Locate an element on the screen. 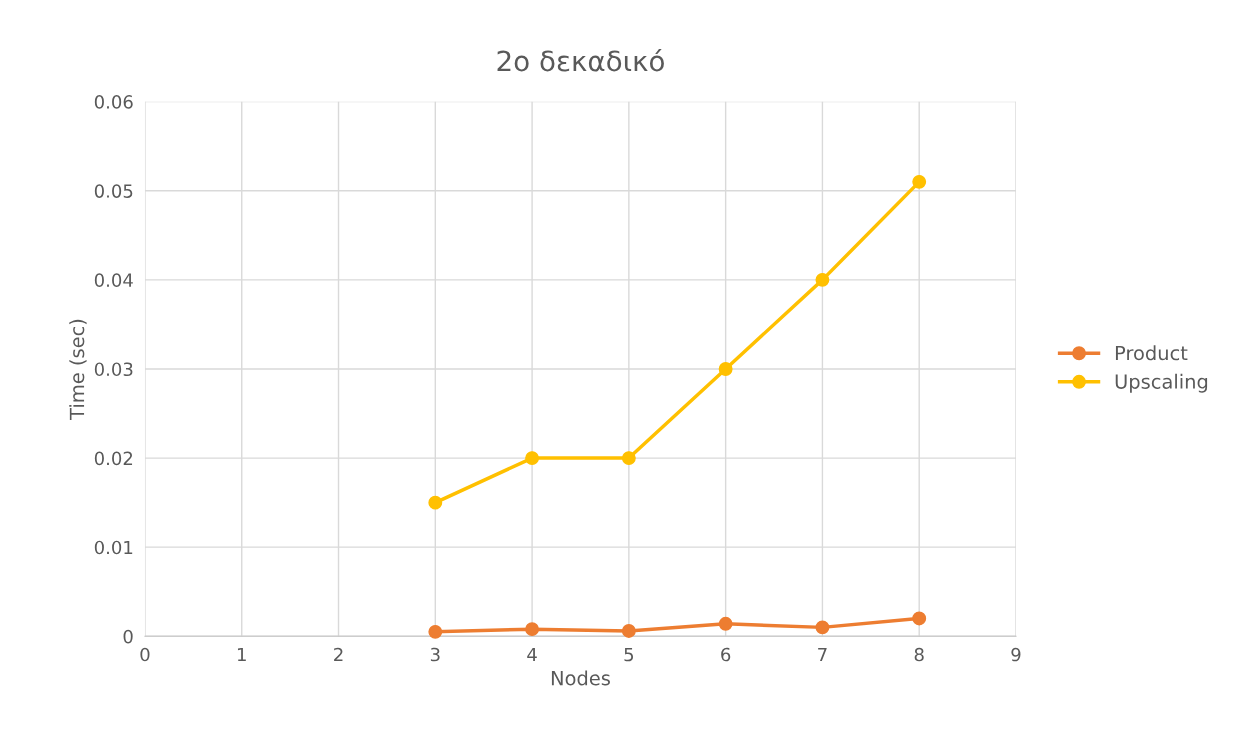 This screenshot has height=753, width=1239. legend-label: Product is located at coordinates (1151, 353).